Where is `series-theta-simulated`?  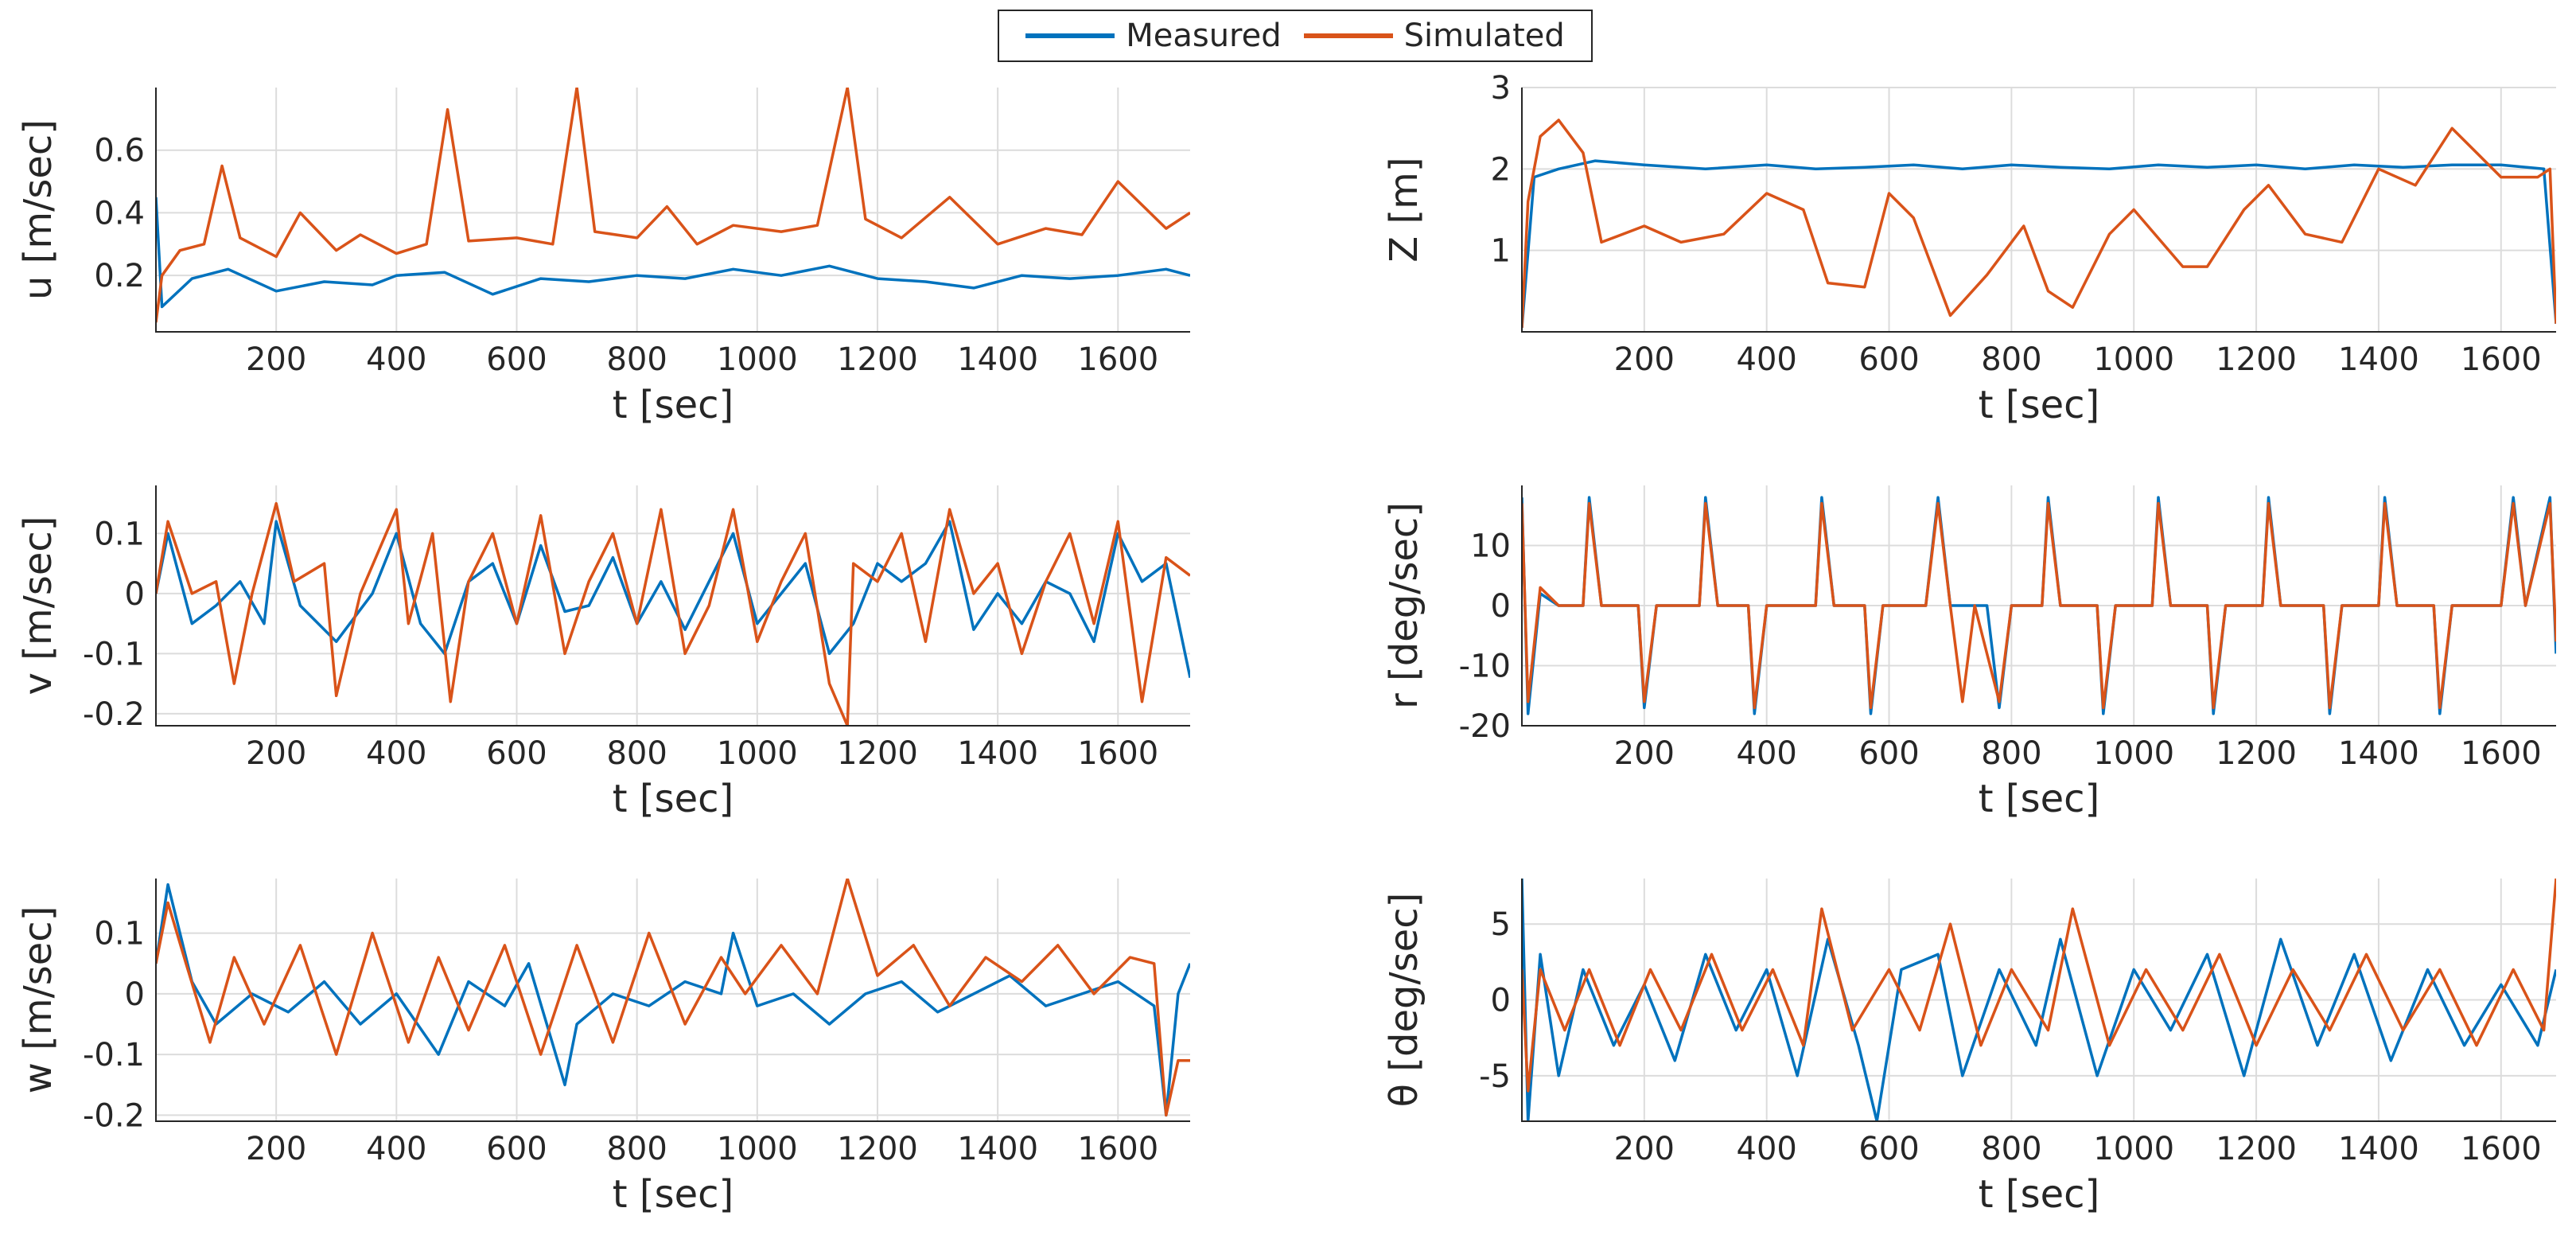 series-theta-simulated is located at coordinates (2039, 986).